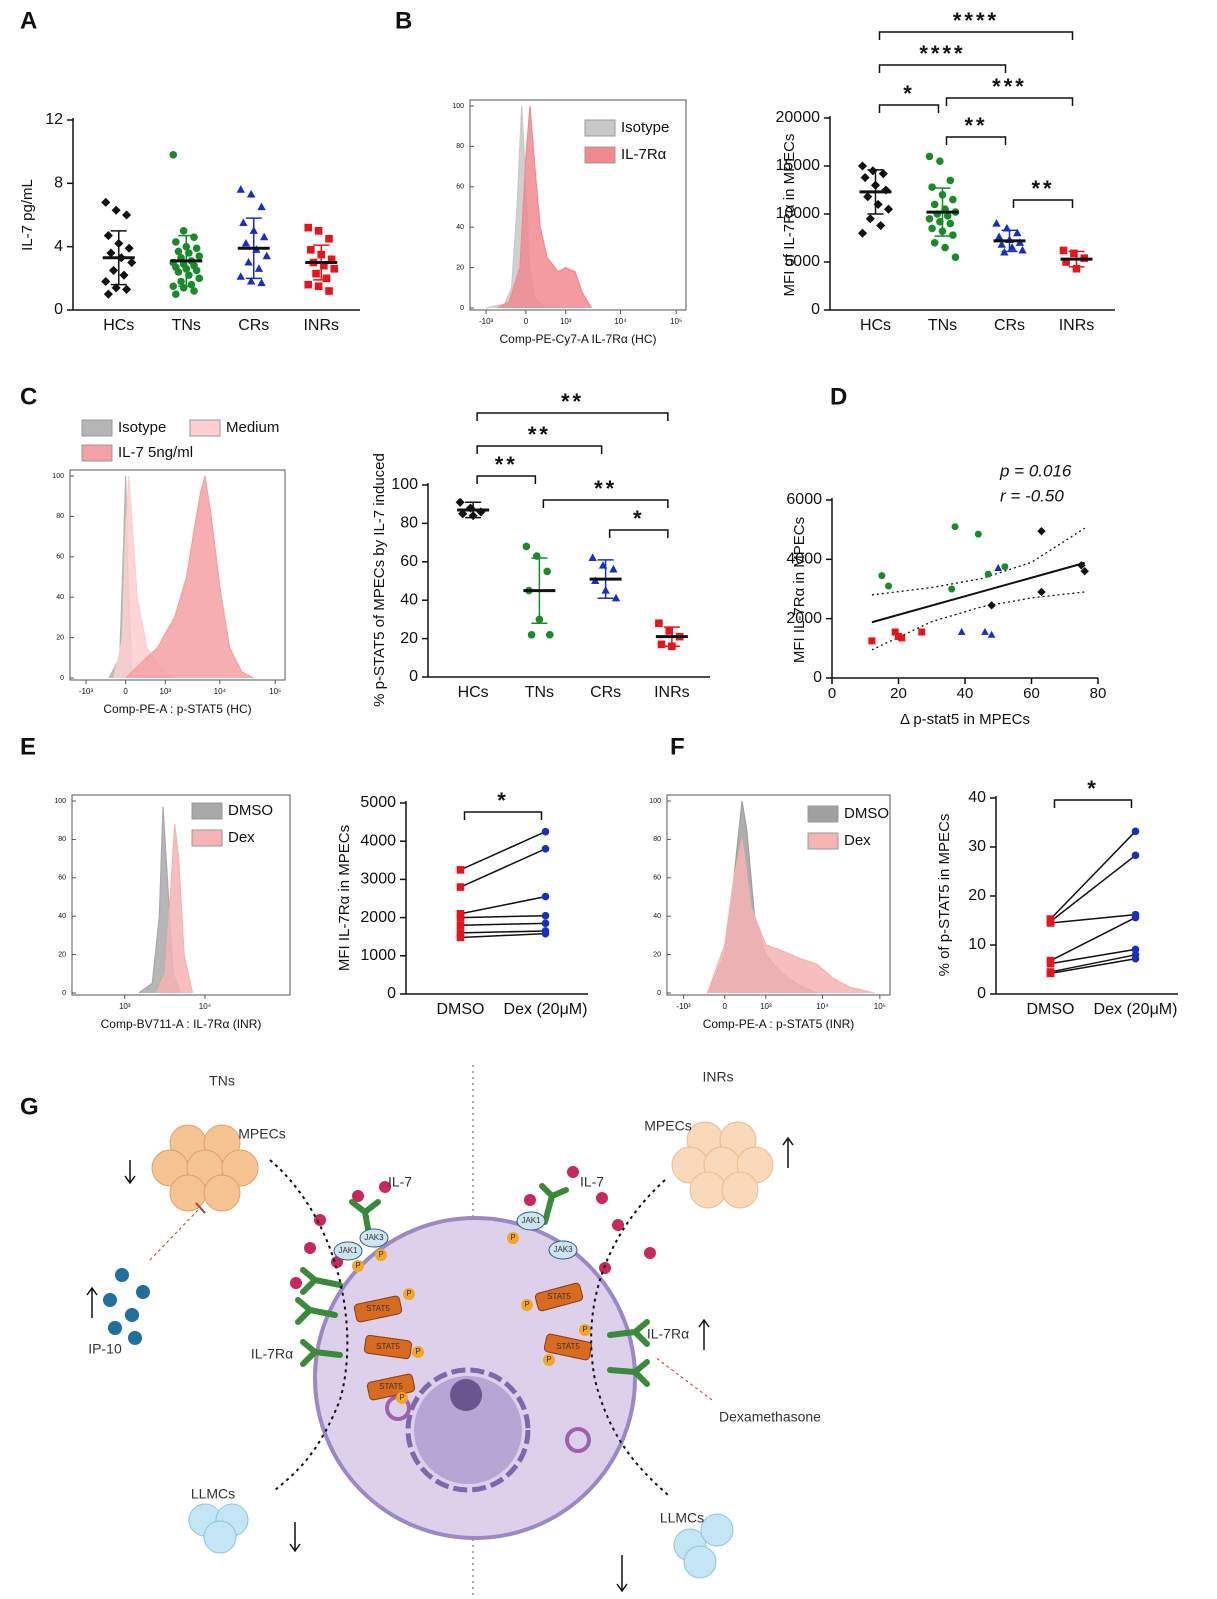 This screenshot has width=1217, height=1599. Describe the element at coordinates (175, 1234) in the screenshot. I see `inhibition-line` at that location.